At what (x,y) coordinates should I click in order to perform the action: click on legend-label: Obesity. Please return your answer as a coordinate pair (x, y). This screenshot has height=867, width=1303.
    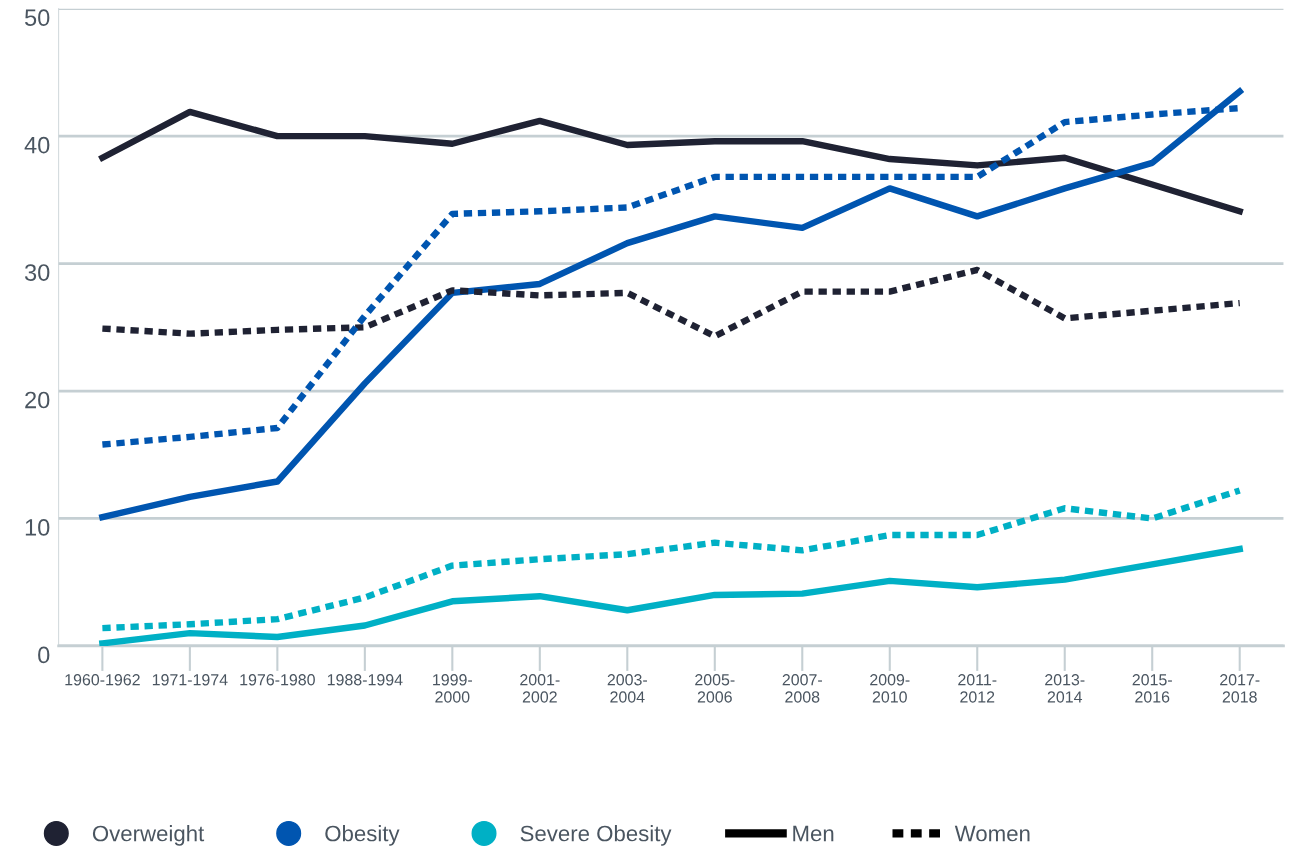
    Looking at the image, I should click on (362, 835).